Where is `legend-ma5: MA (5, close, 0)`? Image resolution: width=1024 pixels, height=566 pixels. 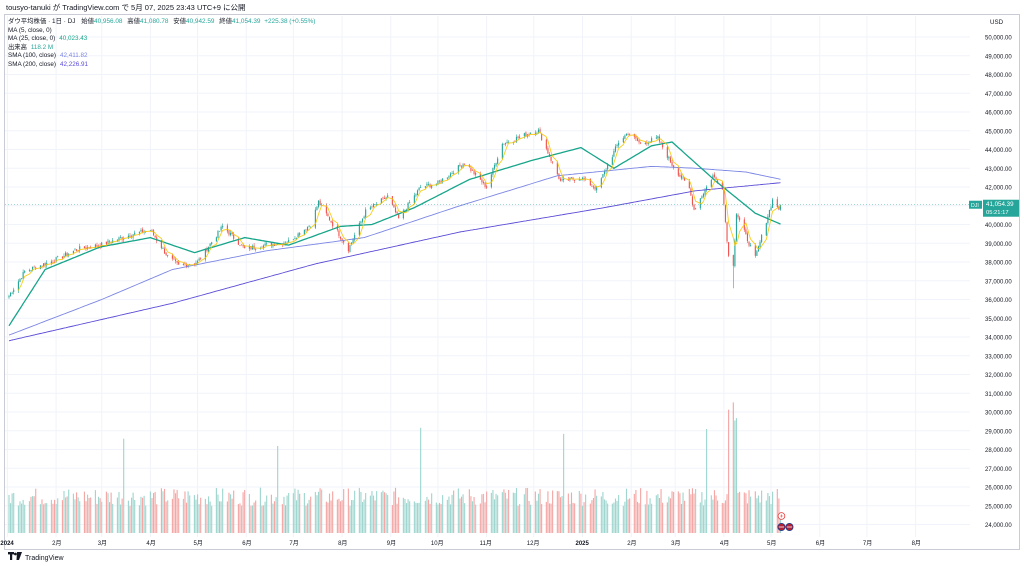
legend-ma5: MA (5, close, 0) is located at coordinates (161, 31).